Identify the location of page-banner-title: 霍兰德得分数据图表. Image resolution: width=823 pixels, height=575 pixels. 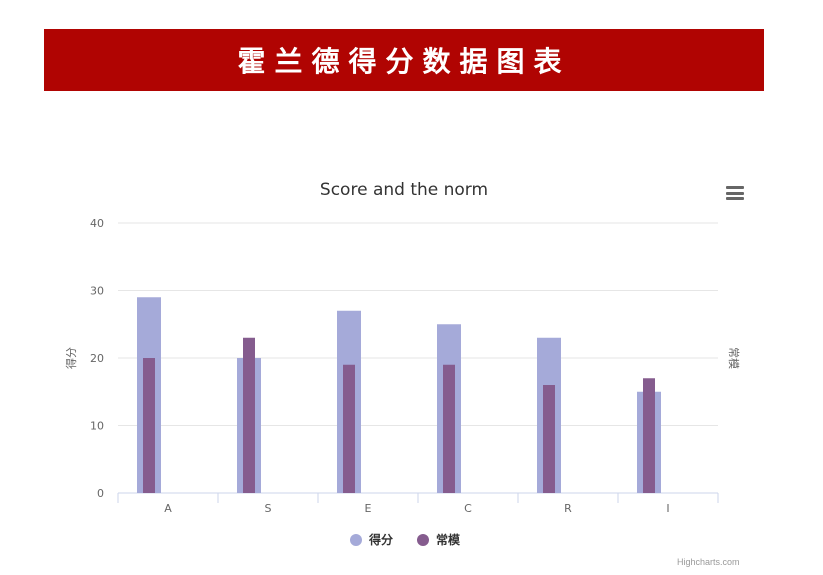
(404, 60).